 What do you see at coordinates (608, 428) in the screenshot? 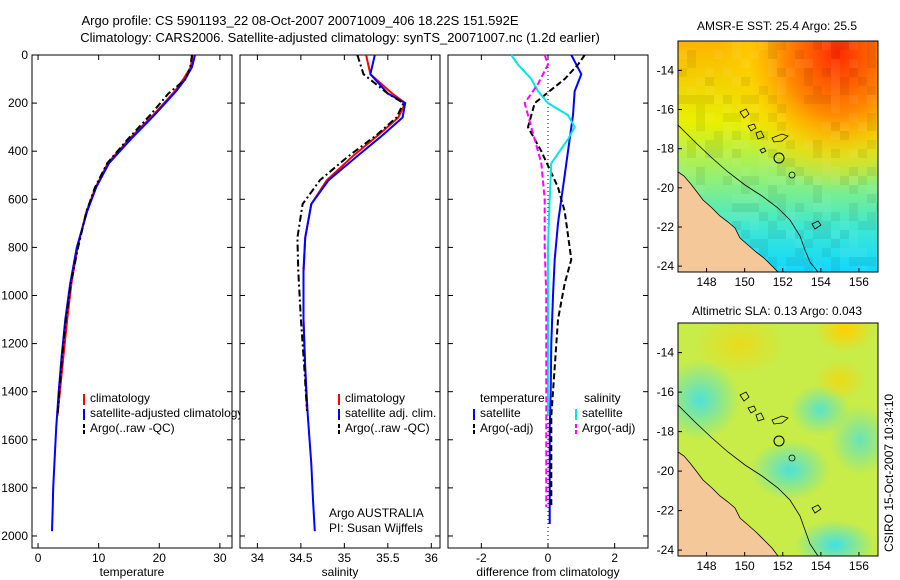
I see `legend-label: Argo(-adj)` at bounding box center [608, 428].